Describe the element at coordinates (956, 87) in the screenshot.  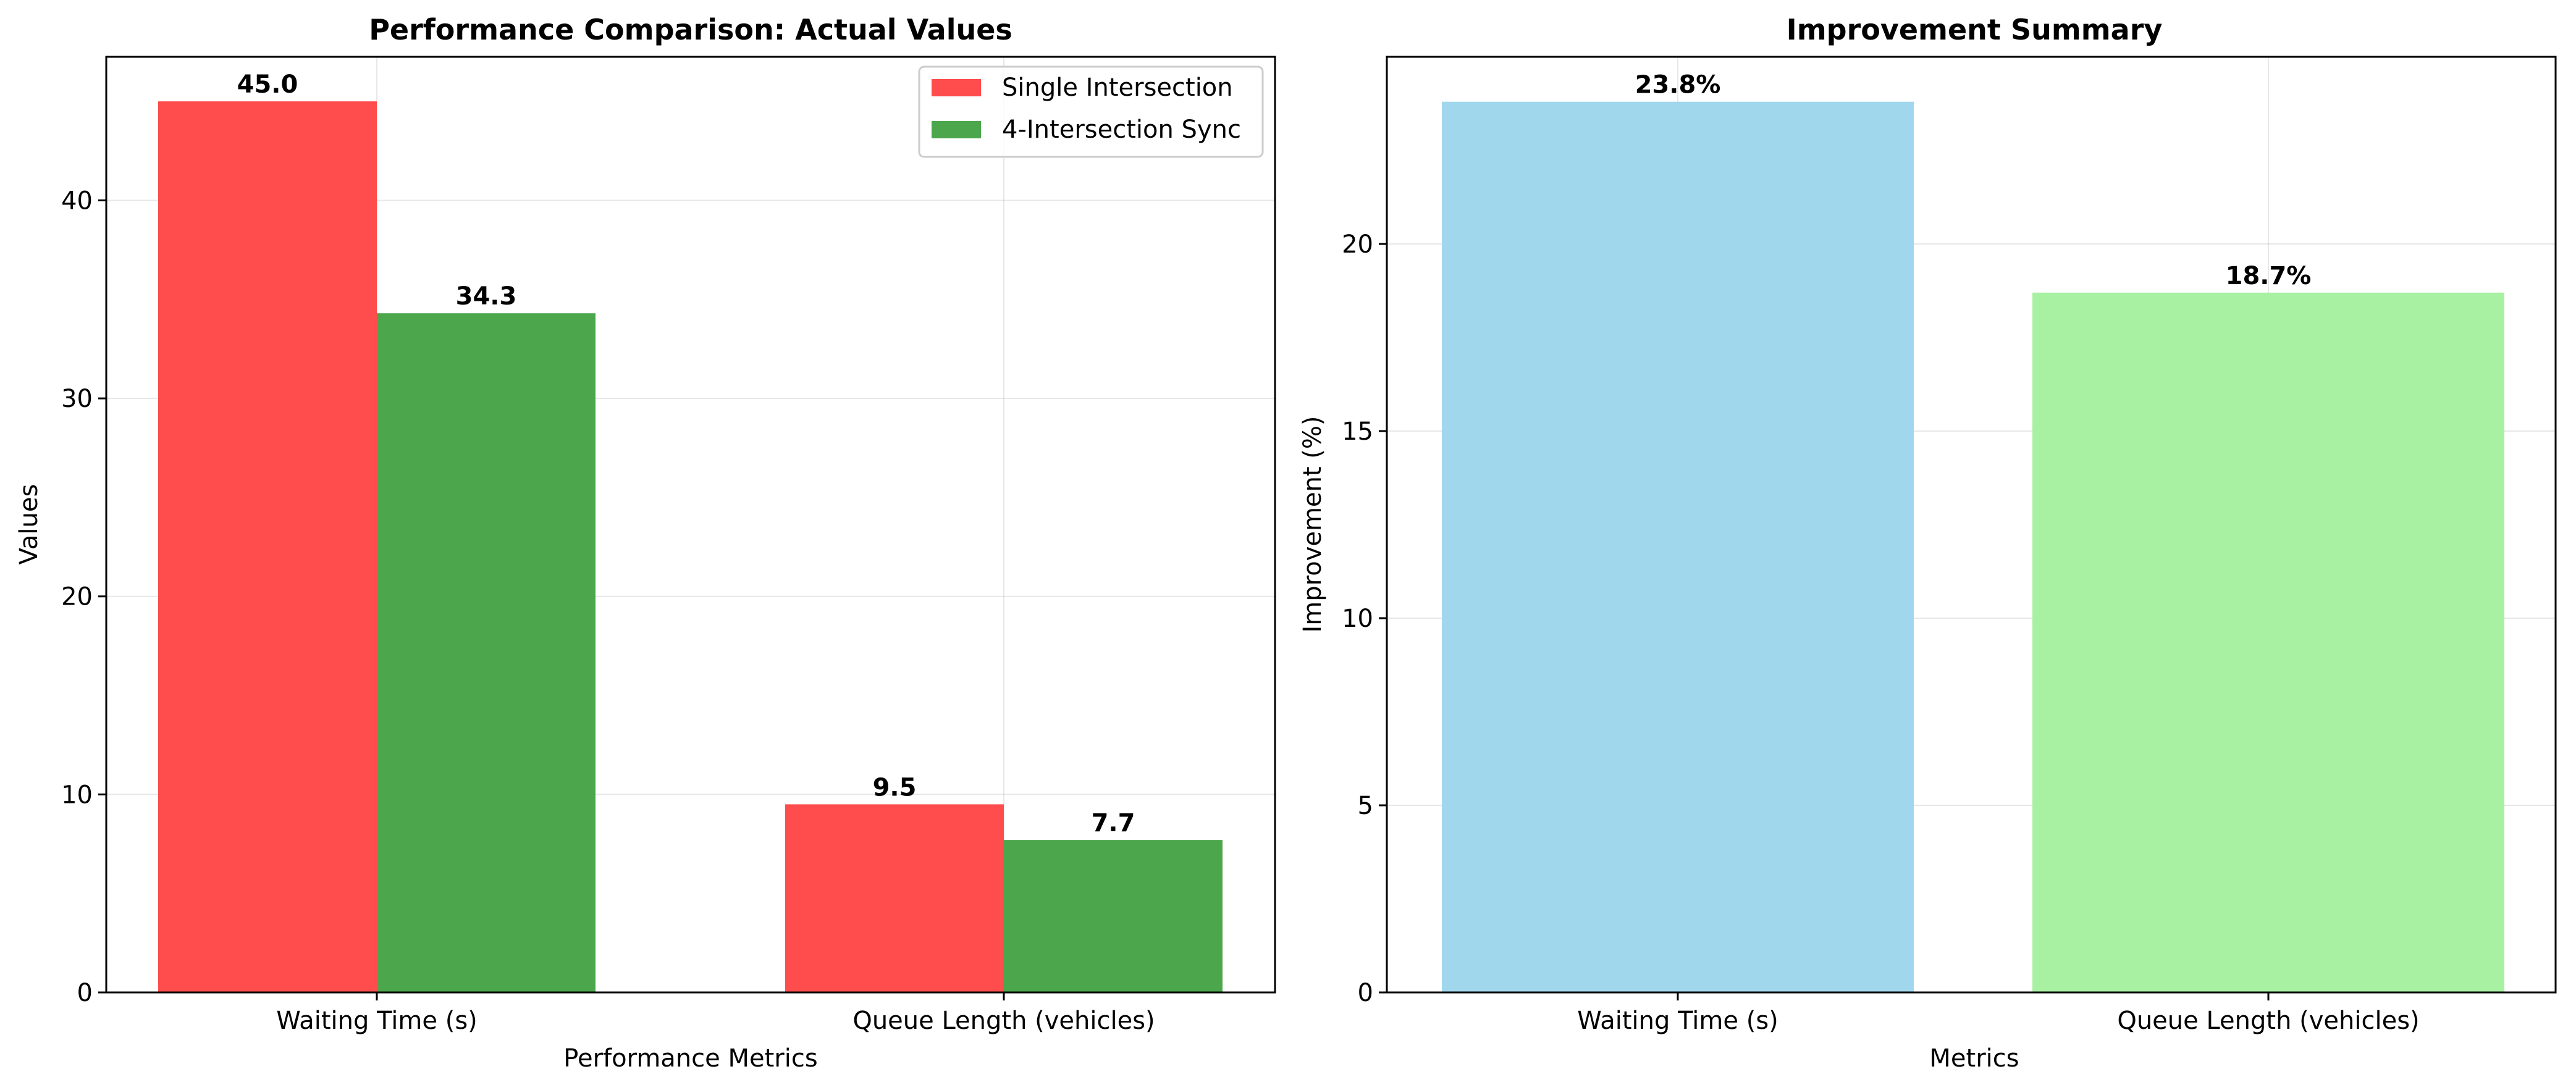
I see `legend-swatch-single-intersection` at that location.